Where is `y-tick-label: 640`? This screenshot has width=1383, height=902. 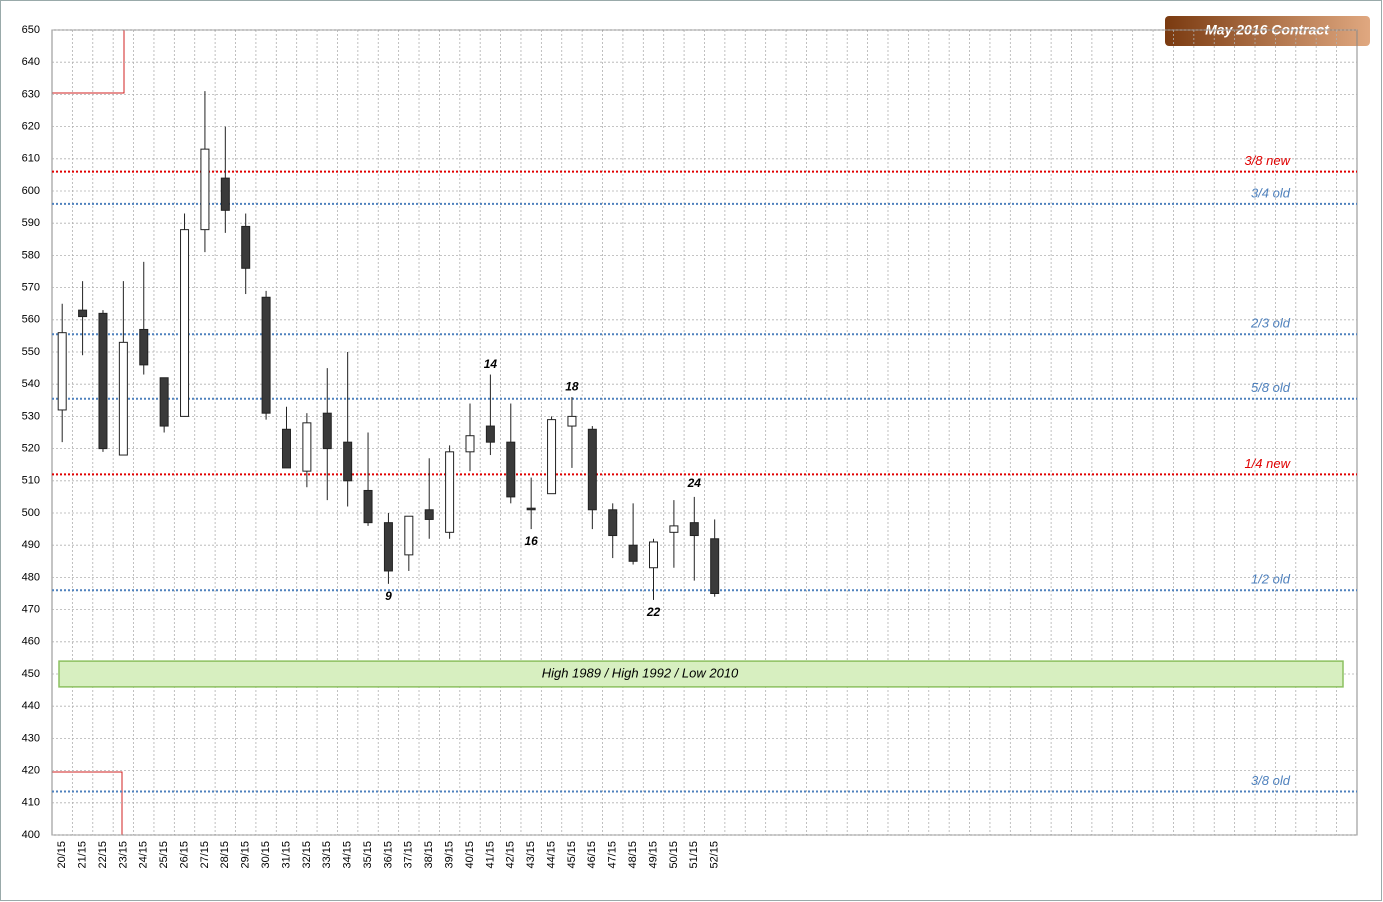 y-tick-label: 640 is located at coordinates (31, 62).